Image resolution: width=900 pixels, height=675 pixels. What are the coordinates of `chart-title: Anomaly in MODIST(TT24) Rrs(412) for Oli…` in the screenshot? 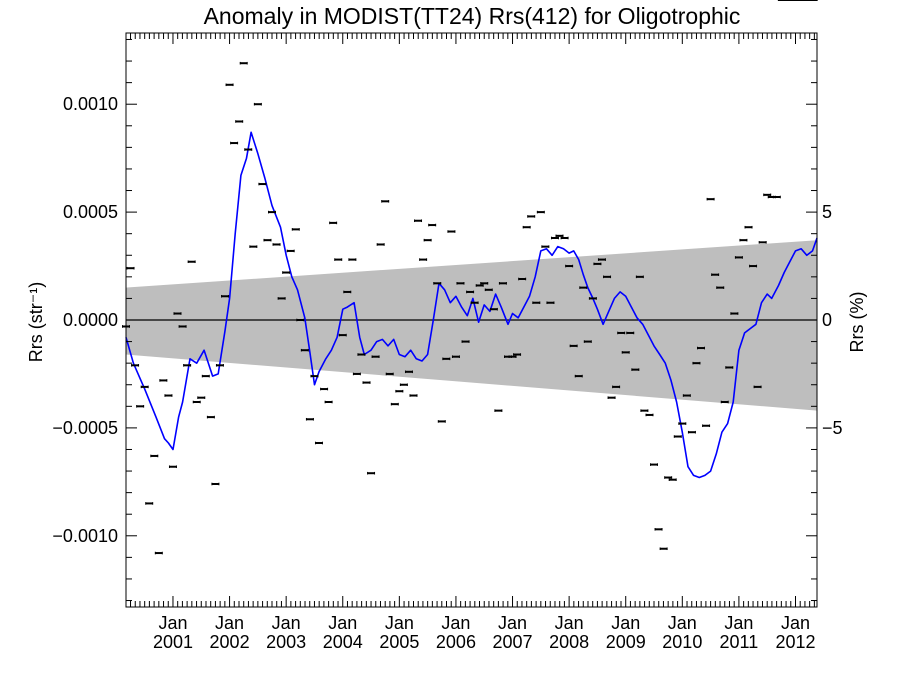 It's located at (472, 16).